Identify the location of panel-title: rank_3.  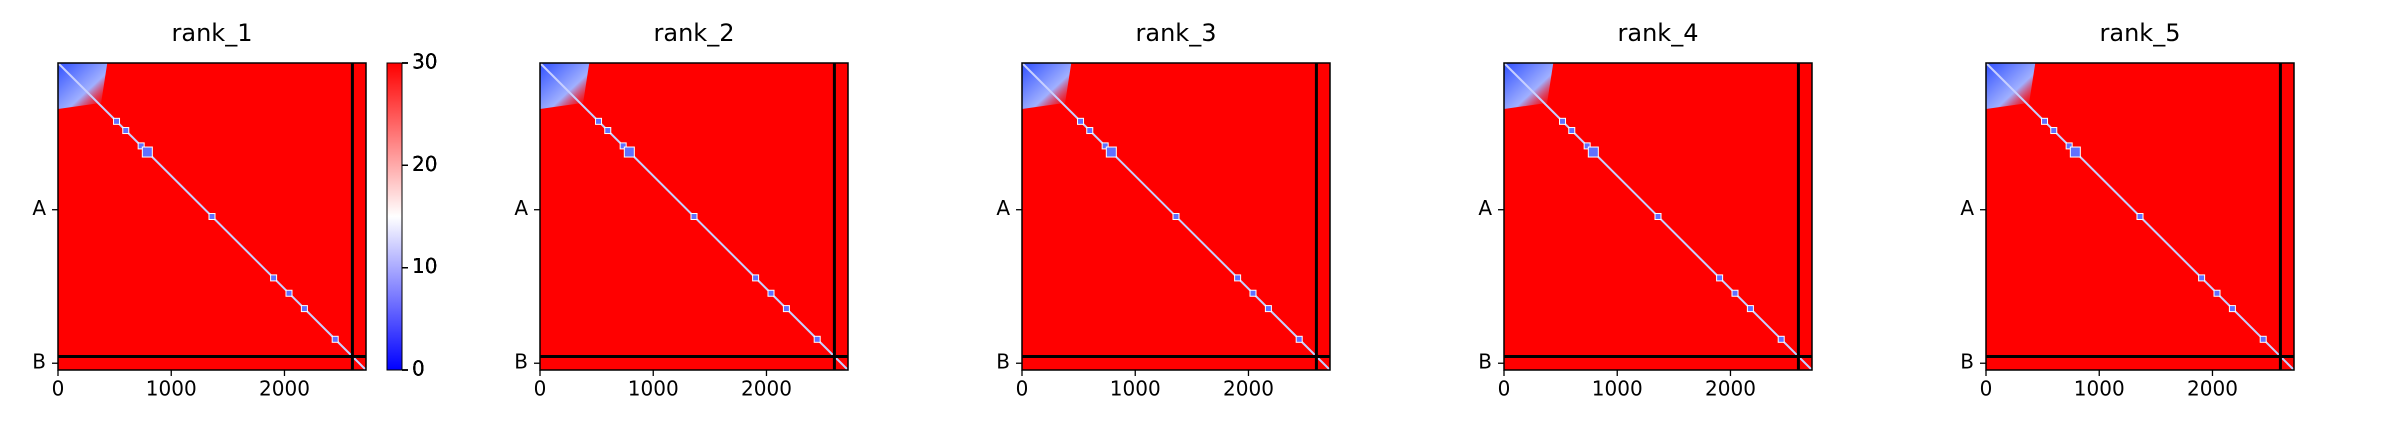
(1176, 33).